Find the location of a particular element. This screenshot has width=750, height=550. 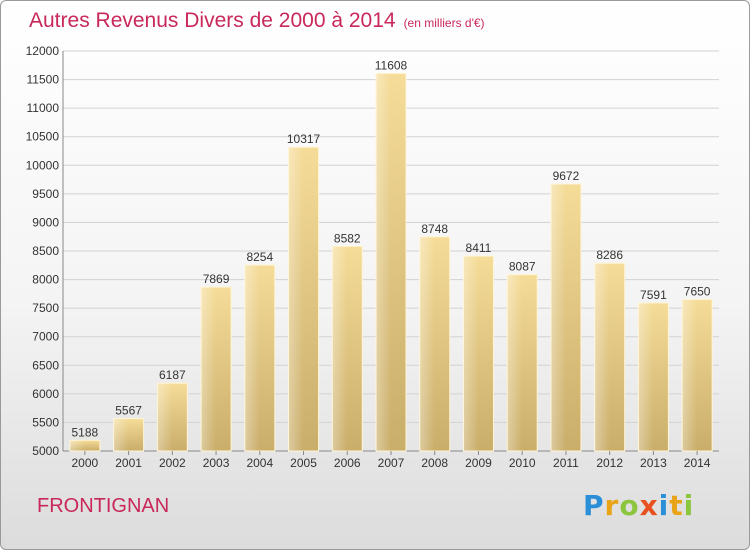

y-tick-label: 9000 is located at coordinates (45, 222).